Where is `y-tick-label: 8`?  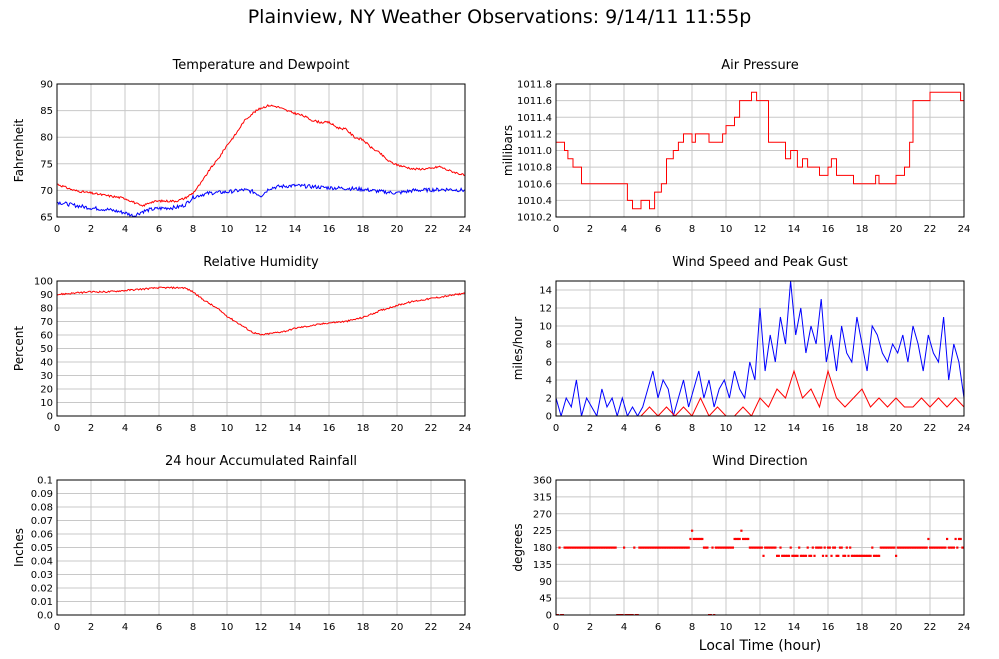 y-tick-label: 8 is located at coordinates (549, 345).